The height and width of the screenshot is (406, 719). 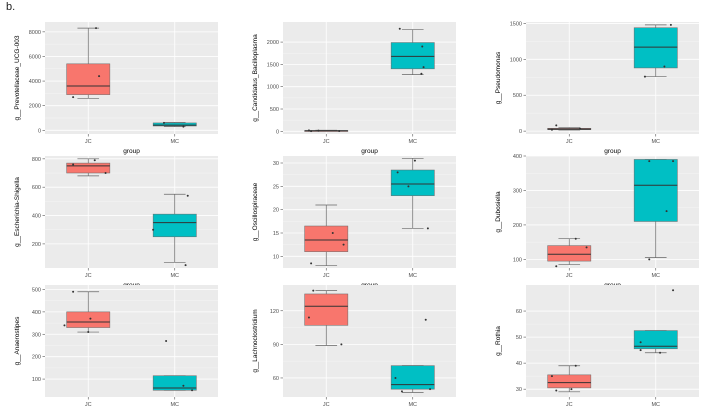 I want to click on boxplot-panel-6: 100200300400JCMCgroupg__Dubosiella, so click(x=597, y=221).